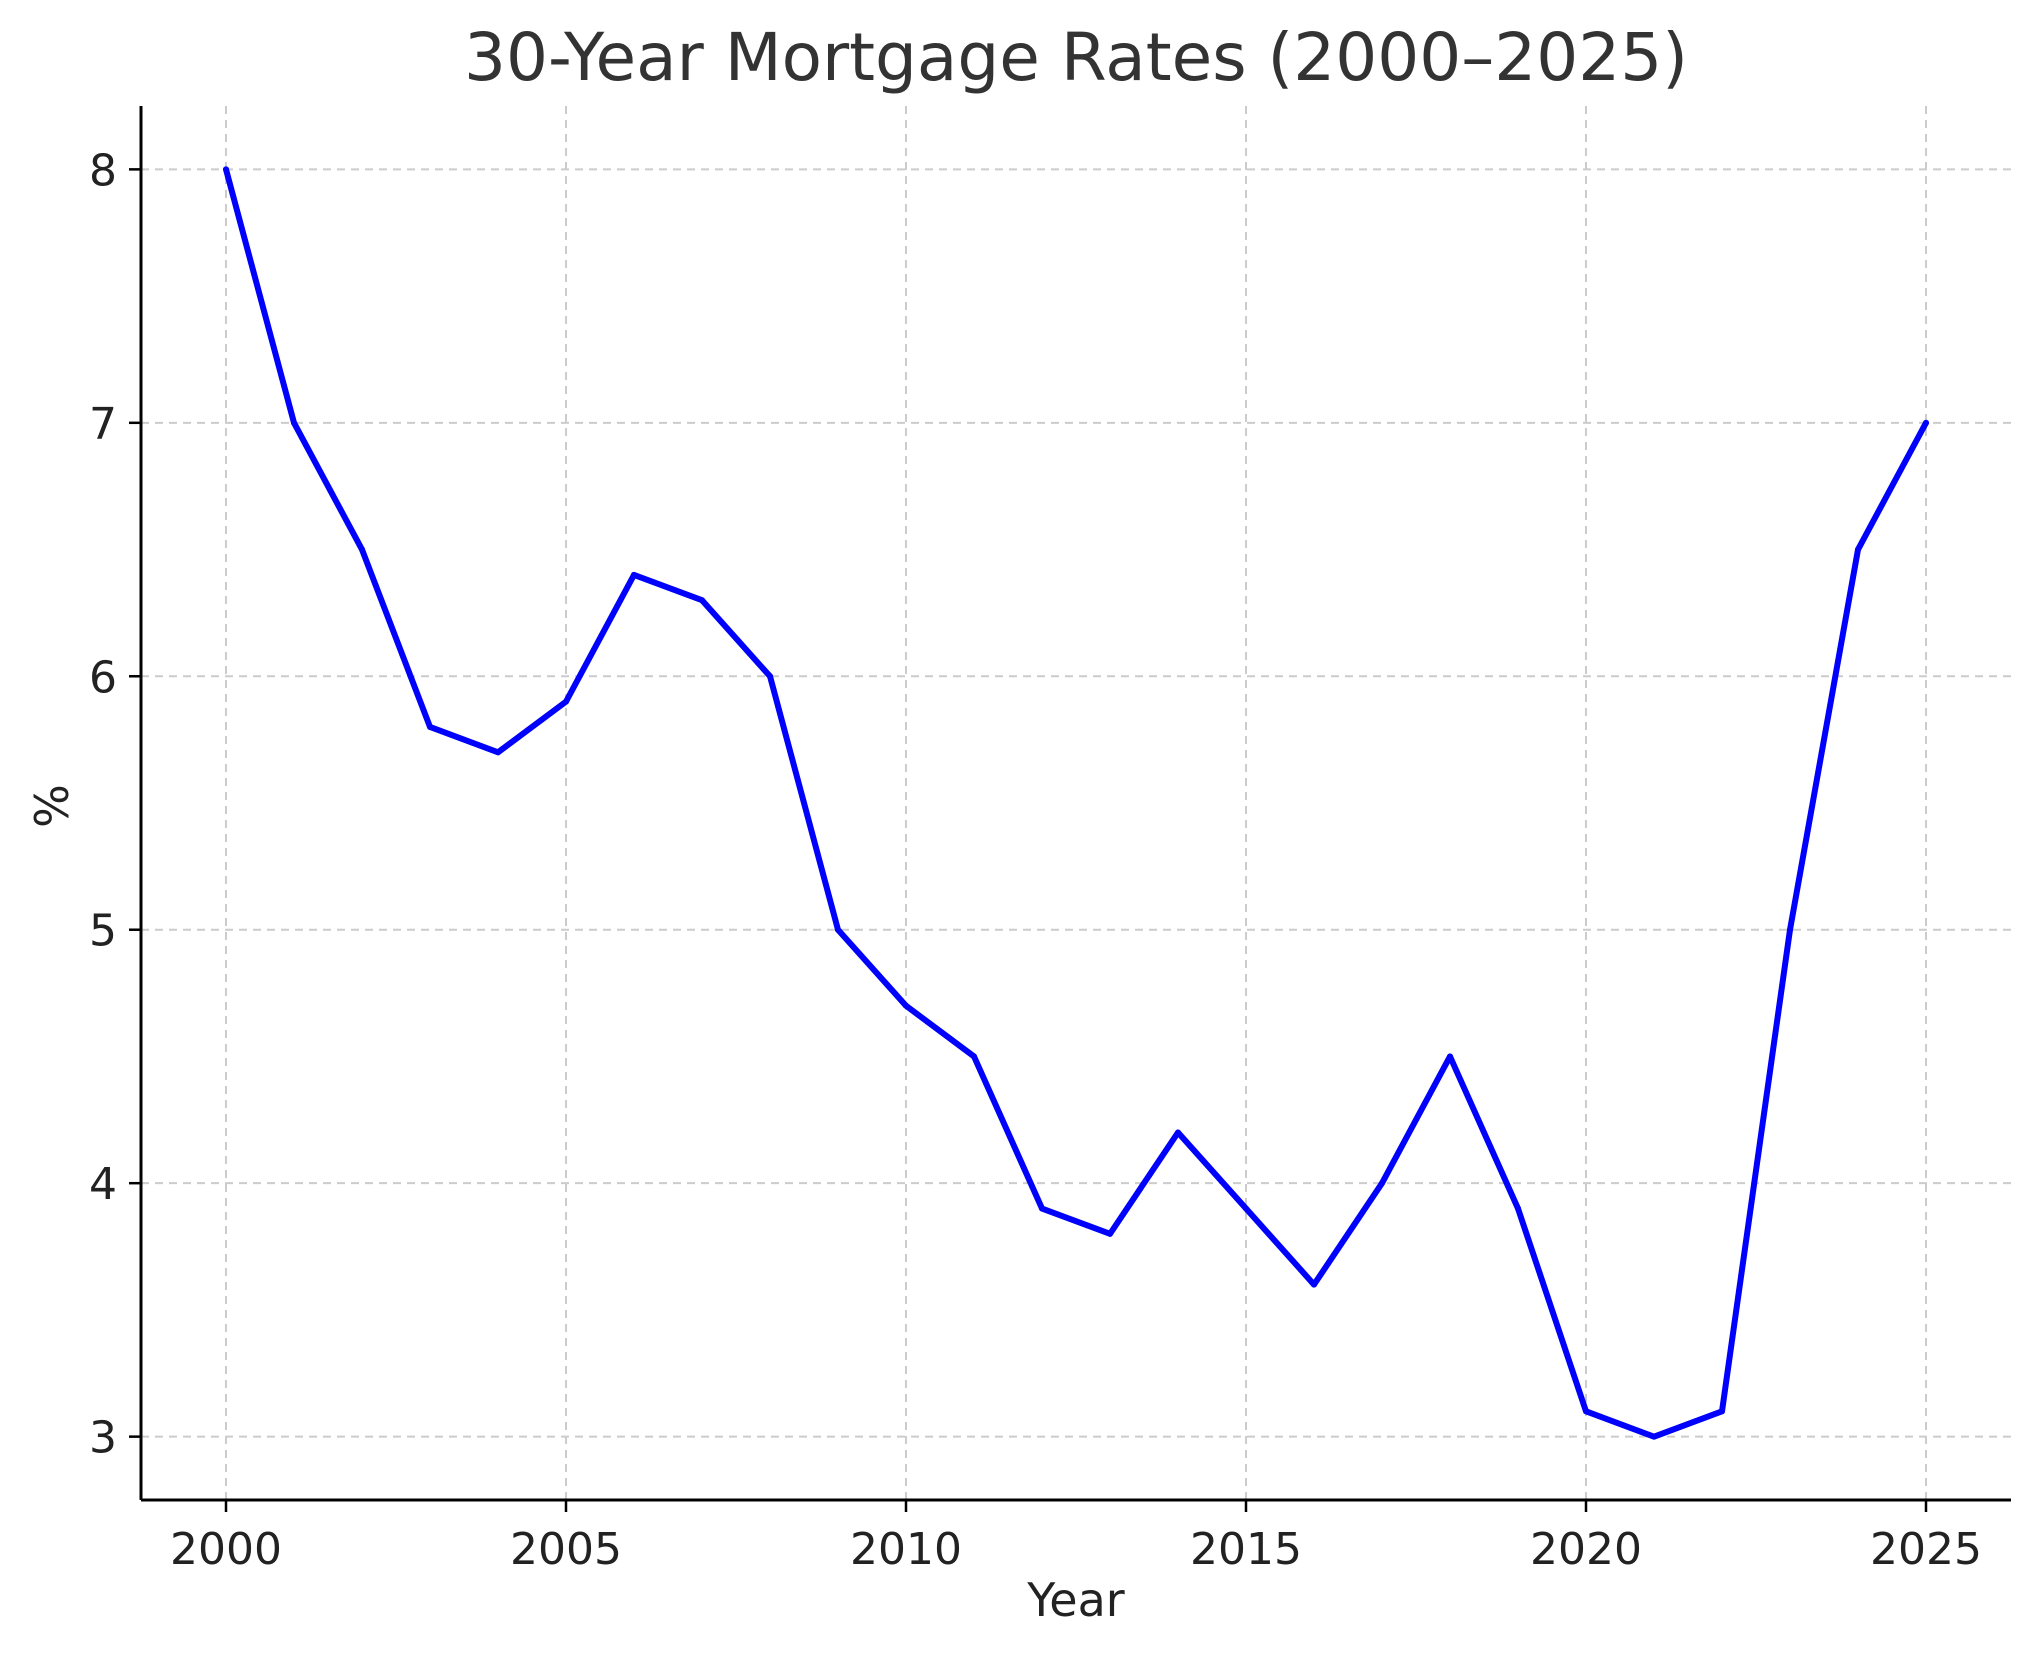 This screenshot has height=1654, width=2031. I want to click on y-tick-label: 4, so click(103, 1184).